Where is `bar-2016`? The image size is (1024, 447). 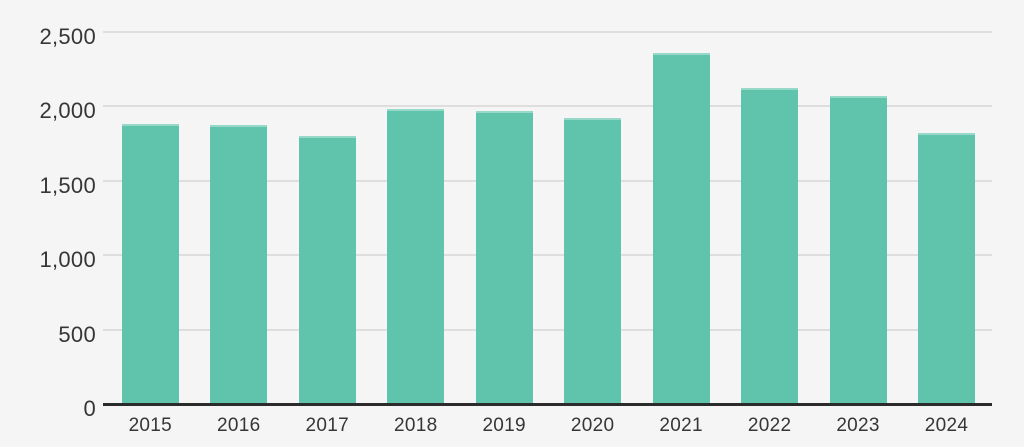
bar-2016 is located at coordinates (239, 264).